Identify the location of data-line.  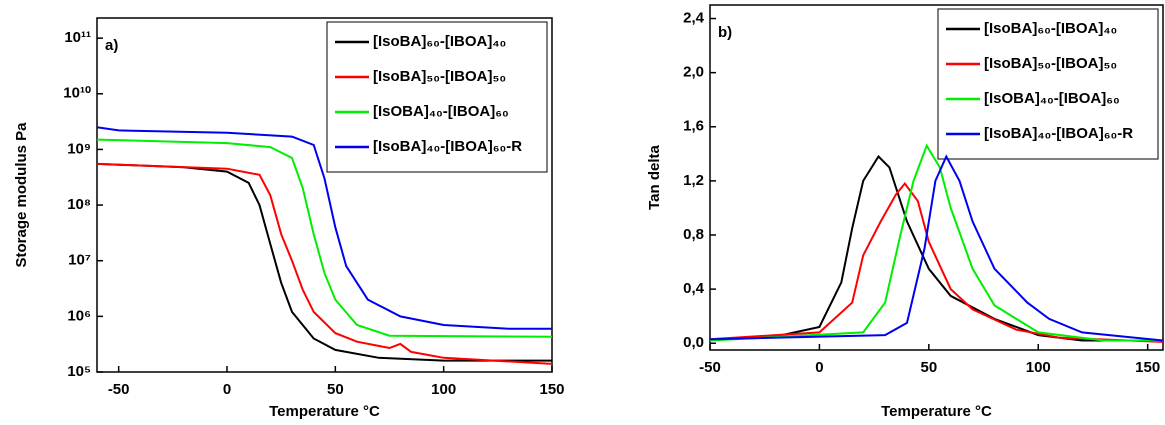
(936, 262).